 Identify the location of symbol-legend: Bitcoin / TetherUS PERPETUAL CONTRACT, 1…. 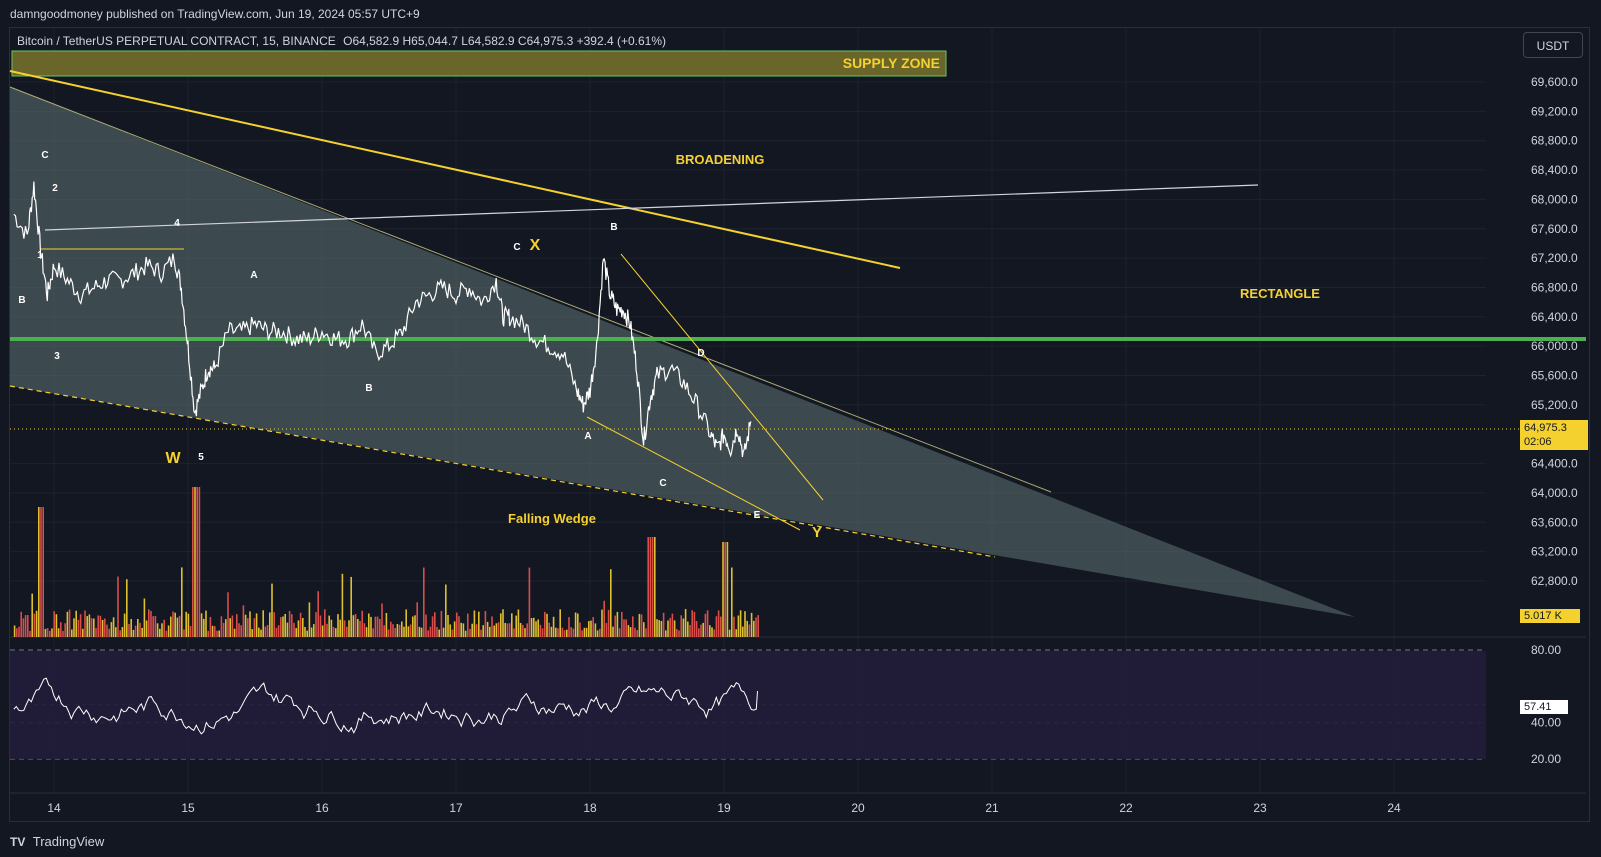
(341, 41).